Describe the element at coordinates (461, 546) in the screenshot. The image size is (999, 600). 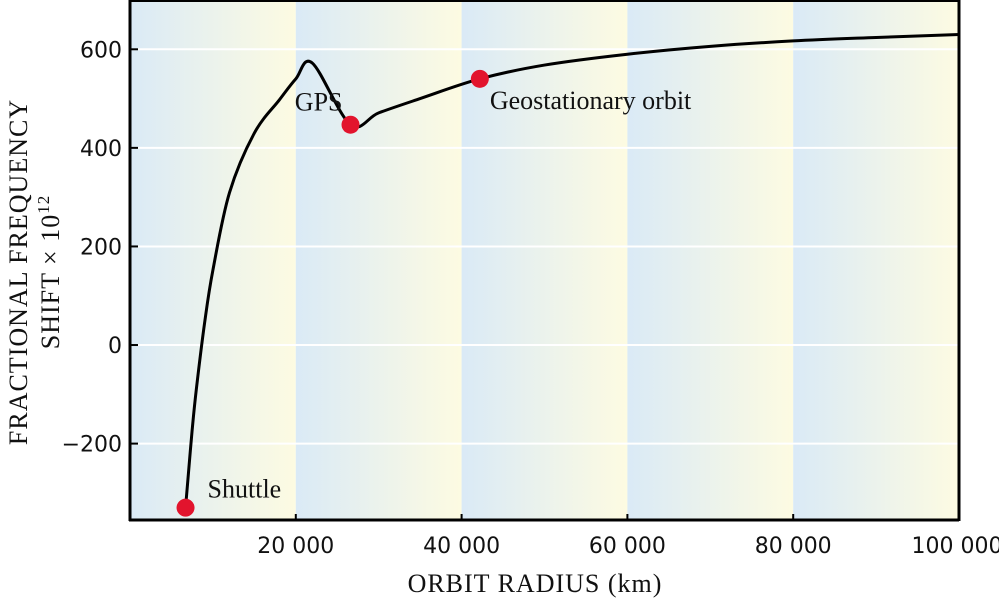
I see `x-tick-label: 40 000` at that location.